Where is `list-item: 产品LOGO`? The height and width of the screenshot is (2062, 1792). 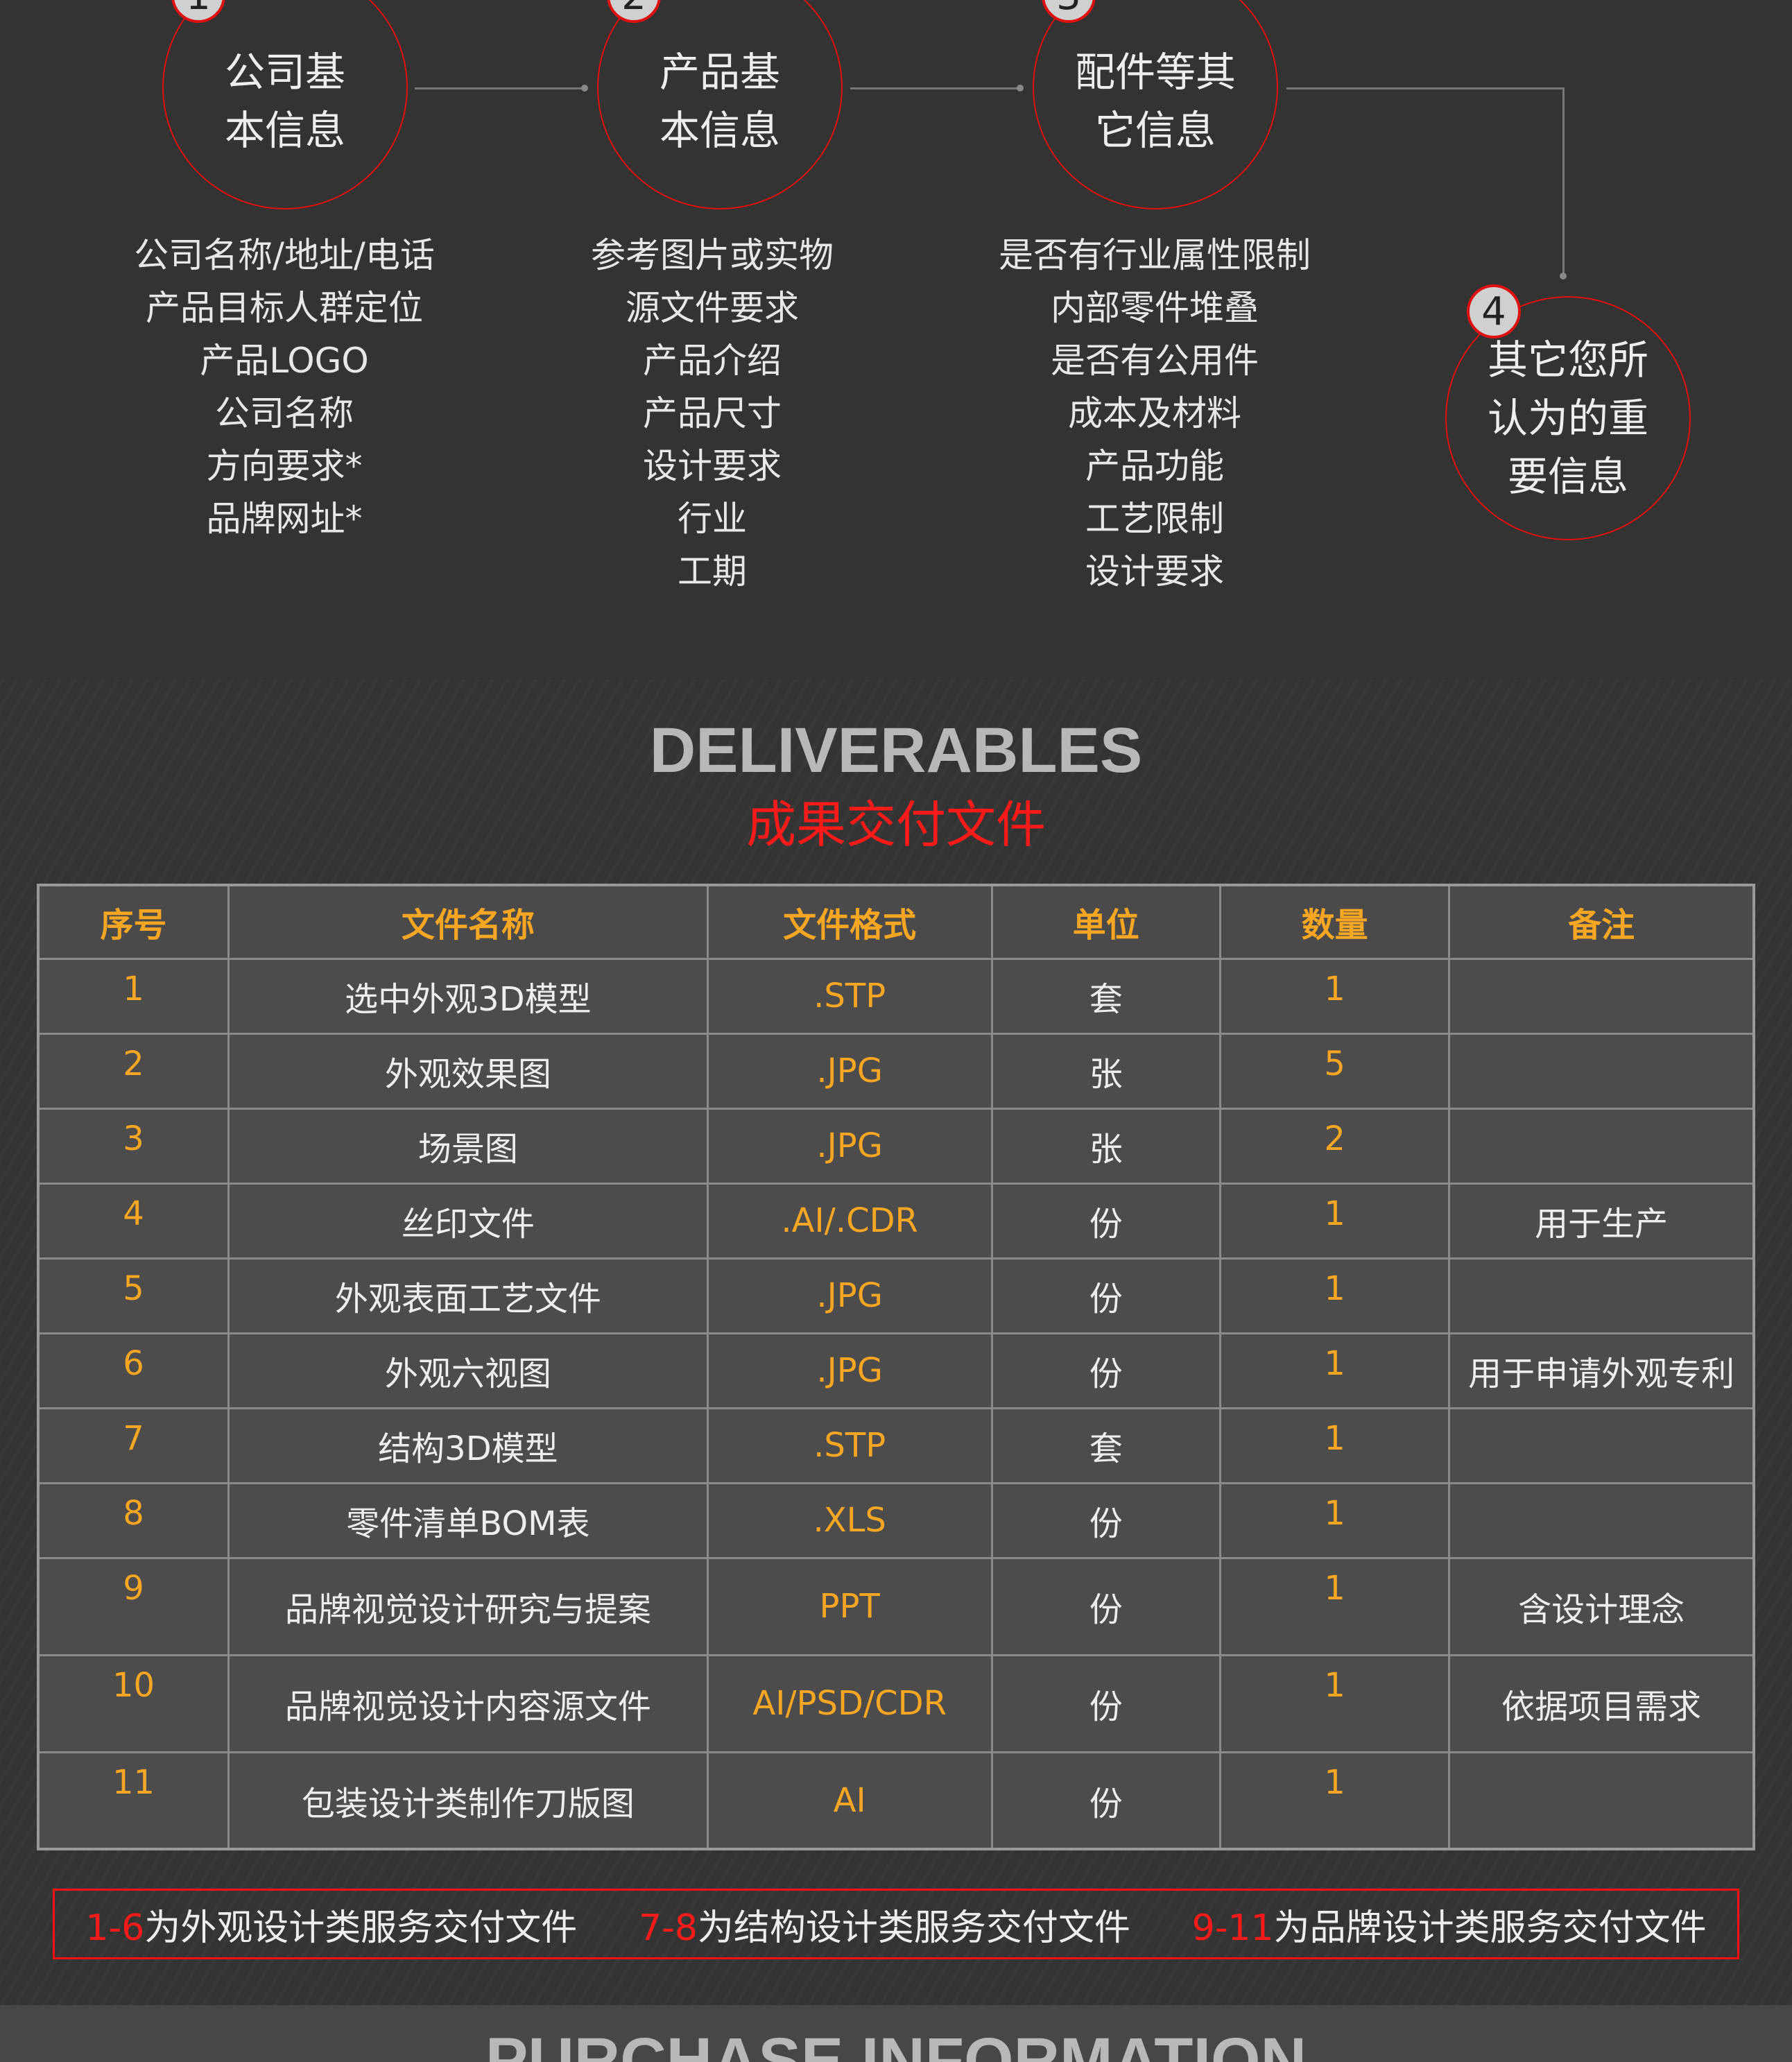 list-item: 产品LOGO is located at coordinates (285, 361).